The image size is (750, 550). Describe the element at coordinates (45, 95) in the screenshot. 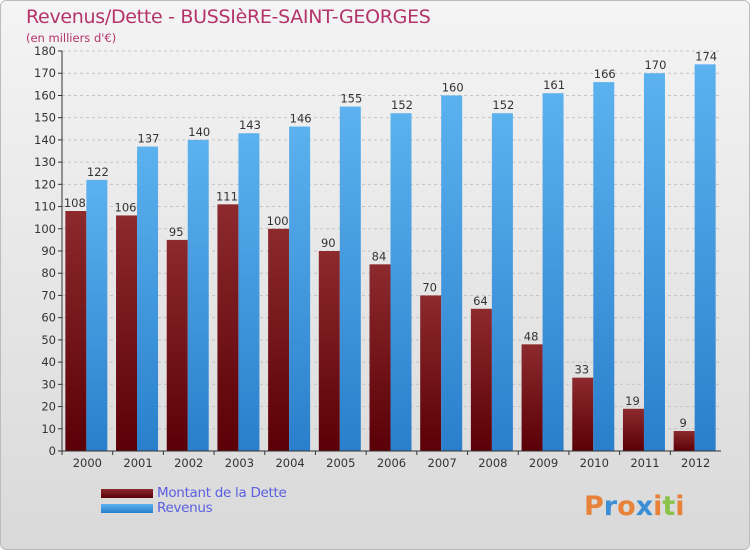

I see `y-tick-label: 160` at that location.